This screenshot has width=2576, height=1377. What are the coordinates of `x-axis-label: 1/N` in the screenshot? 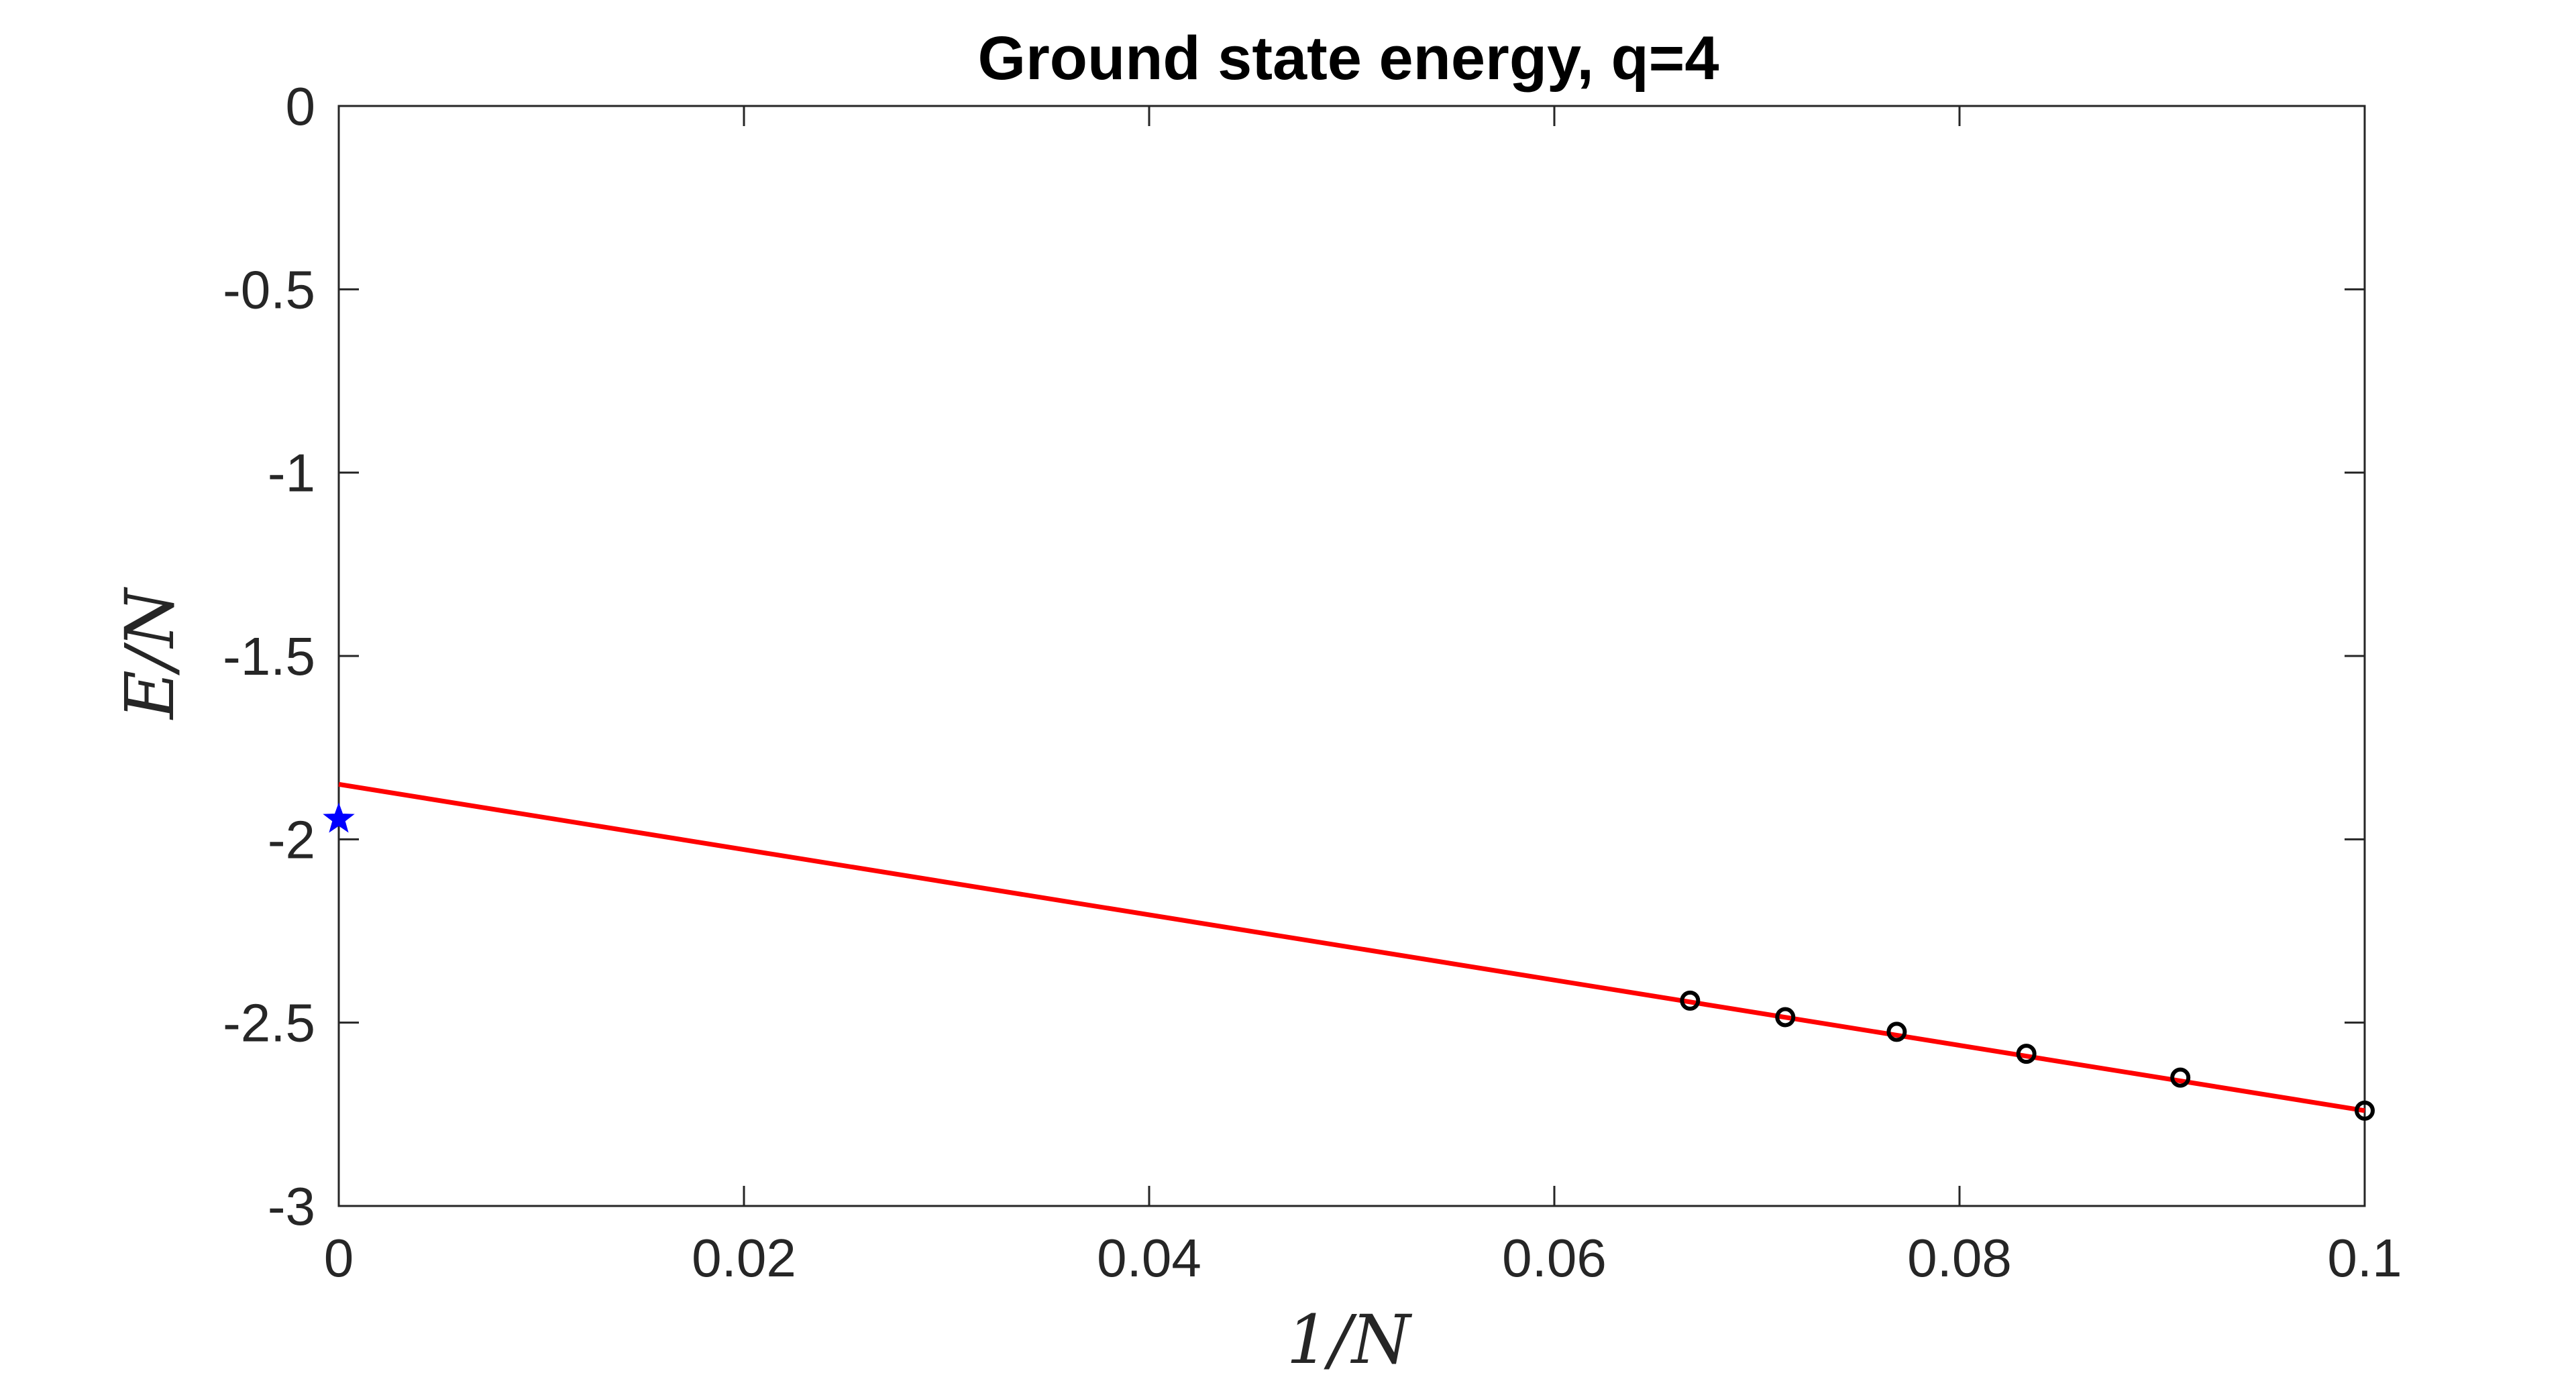 It's located at (1350, 1339).